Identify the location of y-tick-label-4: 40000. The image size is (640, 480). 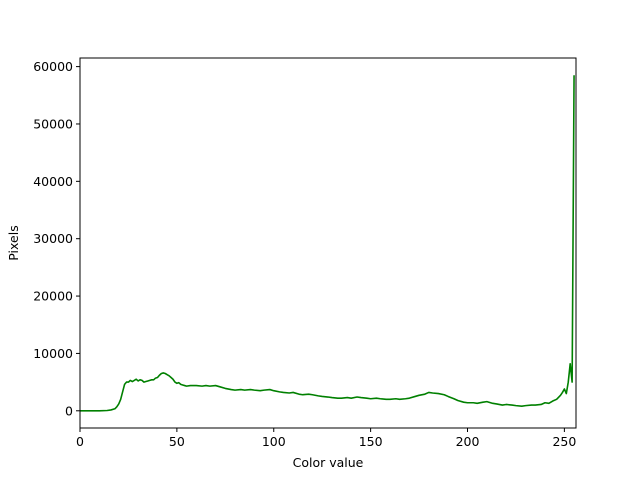
(53, 181).